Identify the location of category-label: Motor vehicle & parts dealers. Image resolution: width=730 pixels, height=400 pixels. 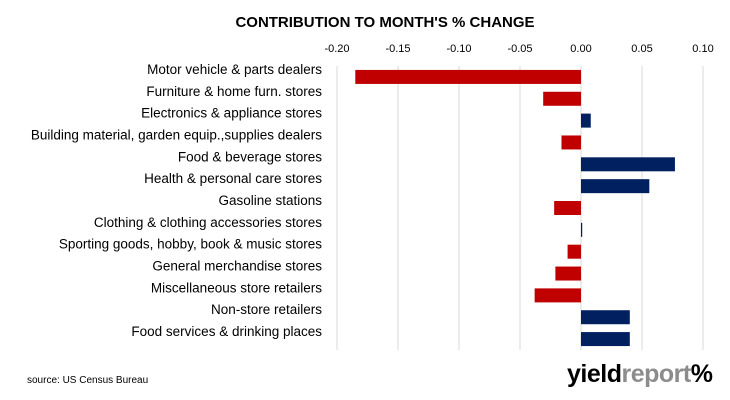
(234, 69).